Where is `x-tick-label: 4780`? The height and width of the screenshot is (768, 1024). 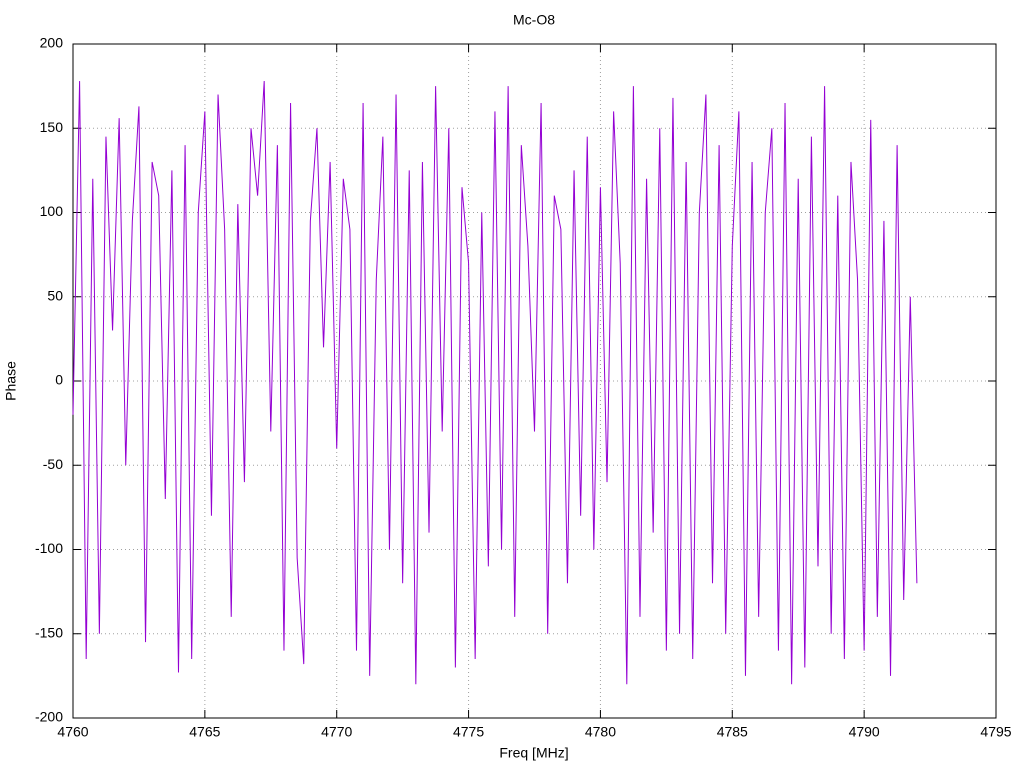
x-tick-label: 4780 is located at coordinates (600, 732).